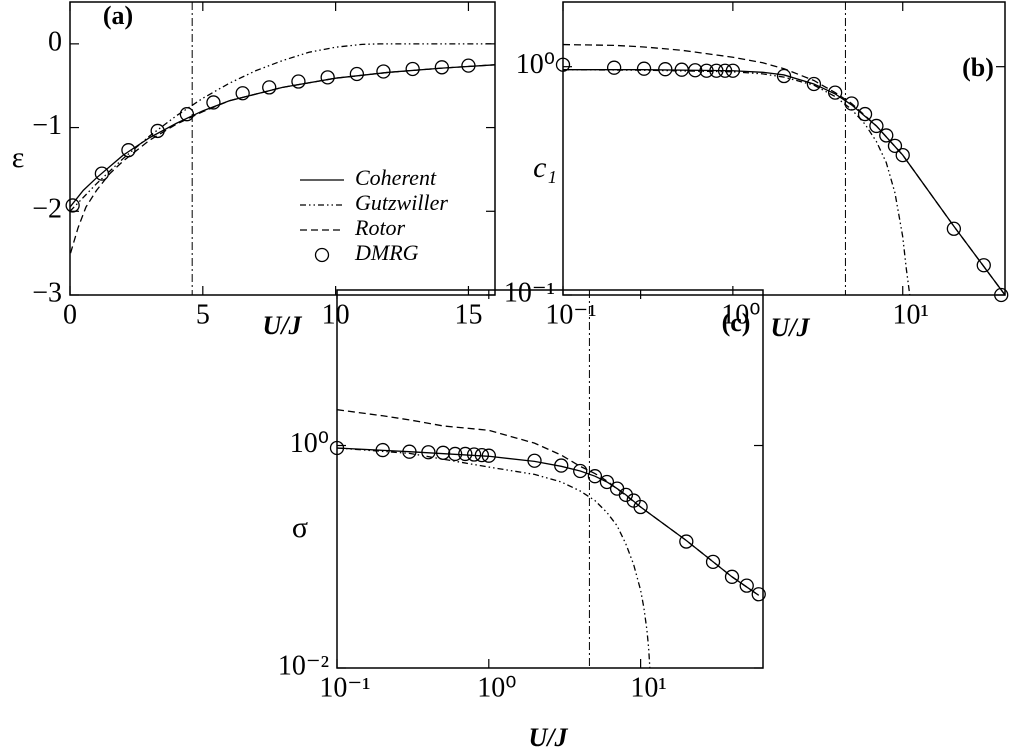 This screenshot has width=1009, height=753. What do you see at coordinates (203, 314) in the screenshot?
I see `x-tick-label: 5` at bounding box center [203, 314].